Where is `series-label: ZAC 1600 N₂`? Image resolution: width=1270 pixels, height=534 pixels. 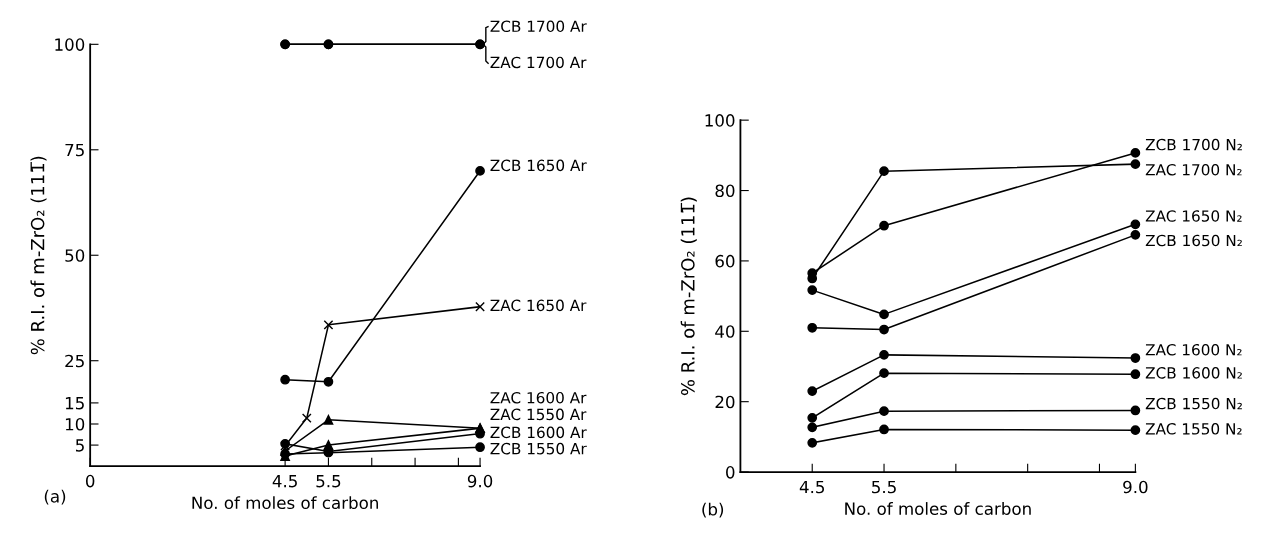
series-label: ZAC 1600 N₂ is located at coordinates (1193, 349).